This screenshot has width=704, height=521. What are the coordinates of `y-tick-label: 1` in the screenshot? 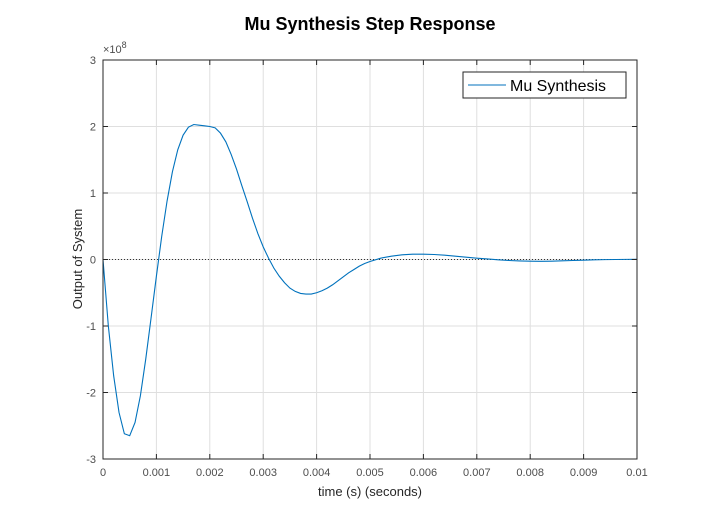 It's located at (93, 194).